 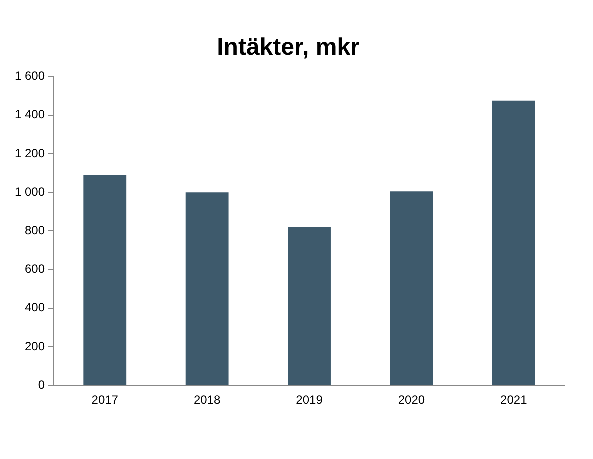 What do you see at coordinates (514, 400) in the screenshot?
I see `x-tick-label: 2021` at bounding box center [514, 400].